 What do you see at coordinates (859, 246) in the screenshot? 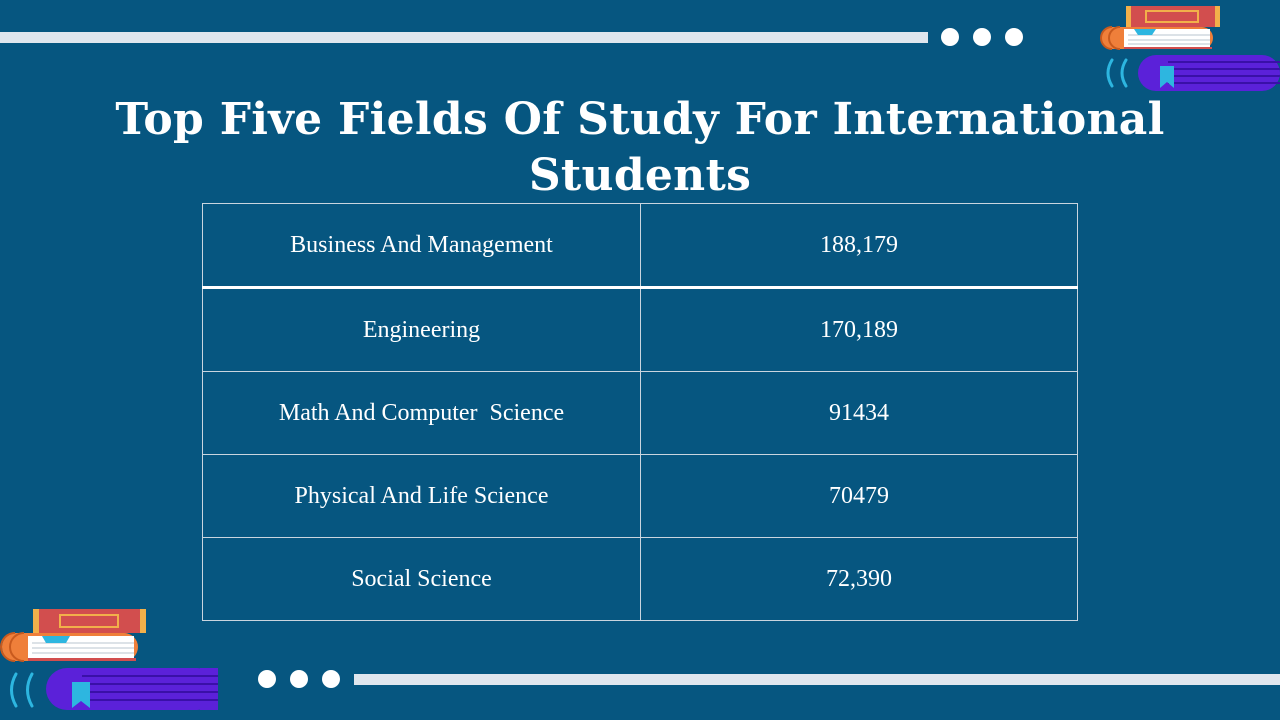
I see `student-count-cell: 188,179` at bounding box center [859, 246].